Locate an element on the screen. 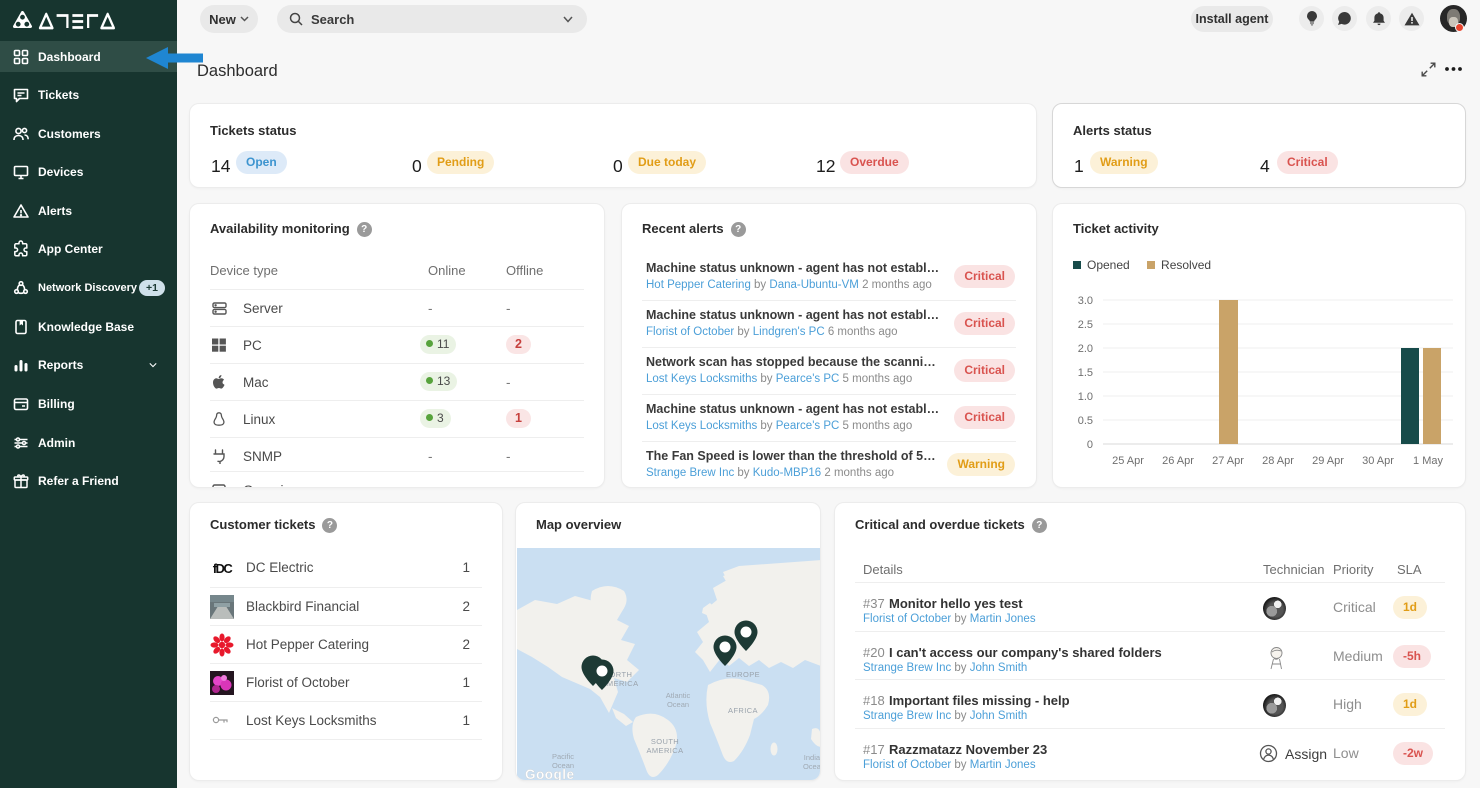 The image size is (1480, 788). svg-text: 29 Apr is located at coordinates (1328, 461).